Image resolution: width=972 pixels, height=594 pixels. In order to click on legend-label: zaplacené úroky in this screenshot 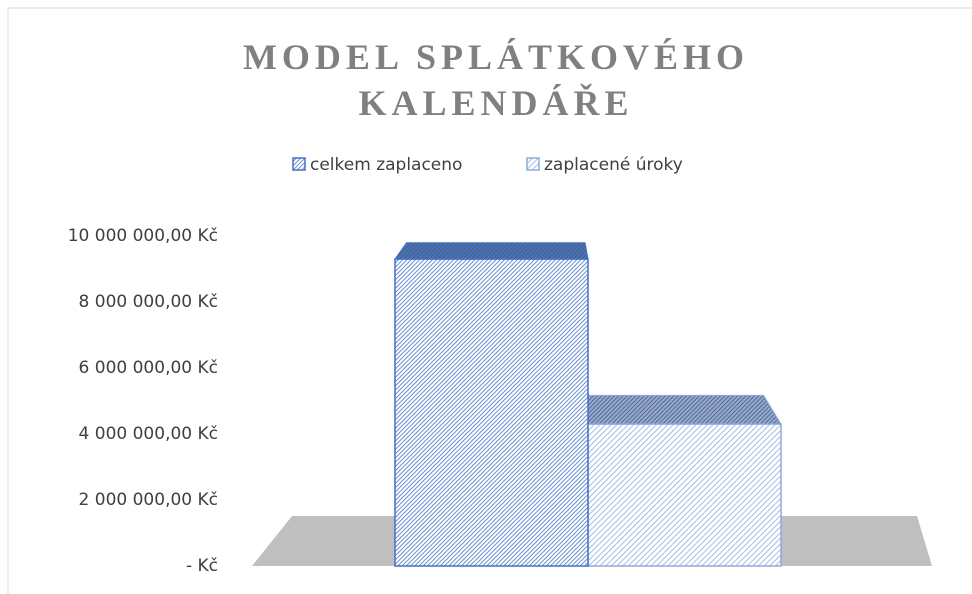, I will do `click(613, 165)`.